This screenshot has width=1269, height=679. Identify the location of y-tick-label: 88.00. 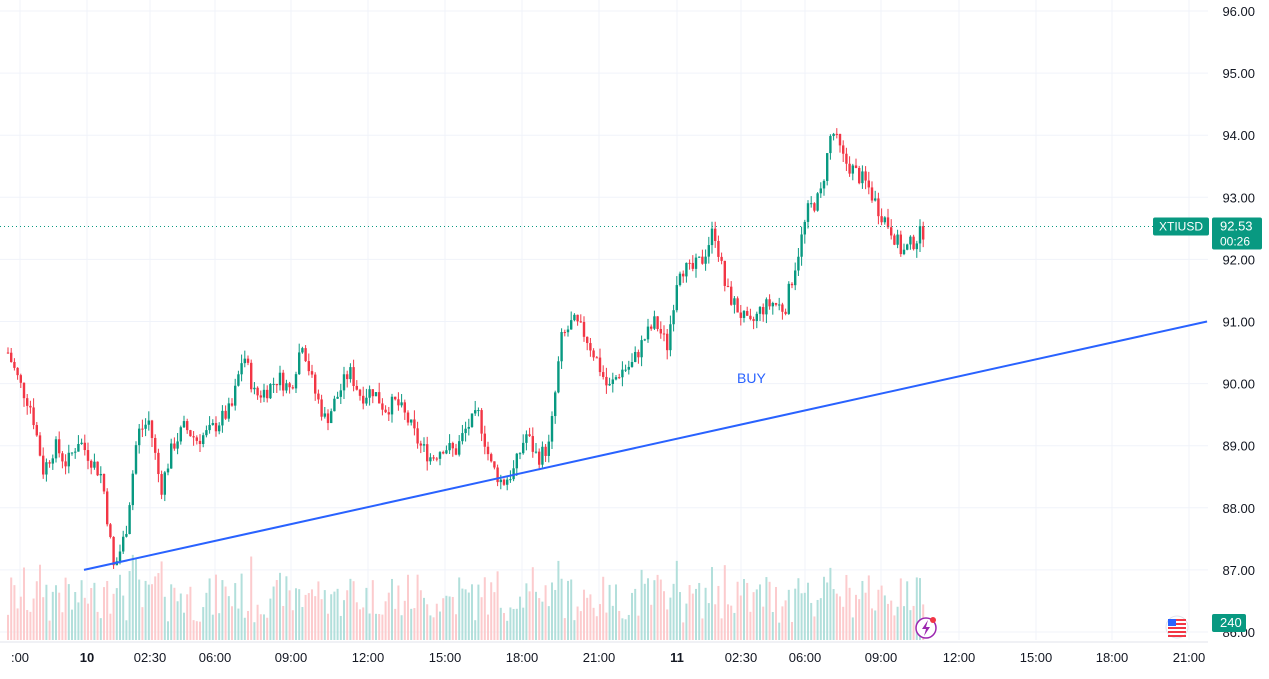
(1238, 508).